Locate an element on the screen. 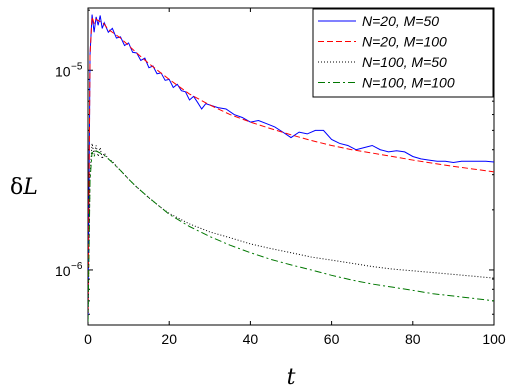  y-axis-label: δL is located at coordinates (24, 187).